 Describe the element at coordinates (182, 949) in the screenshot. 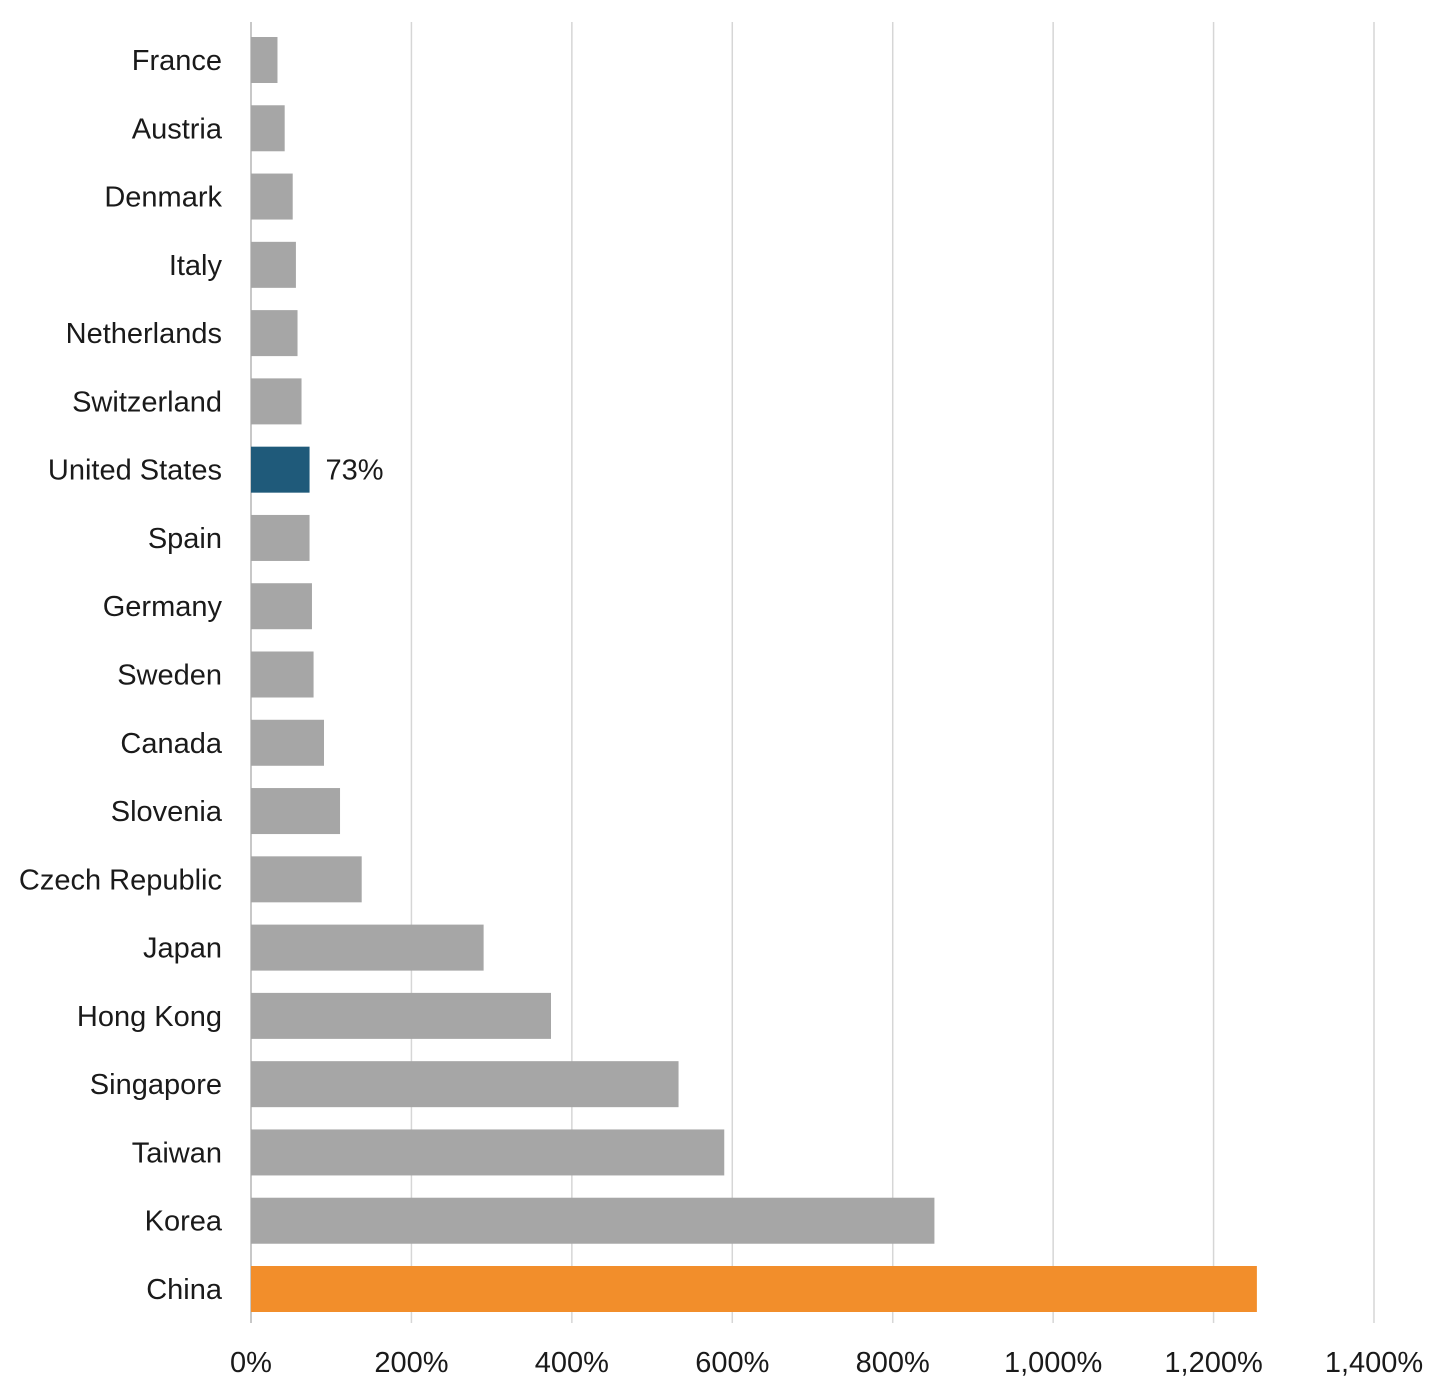

I see `category-label-japan: Japan` at that location.